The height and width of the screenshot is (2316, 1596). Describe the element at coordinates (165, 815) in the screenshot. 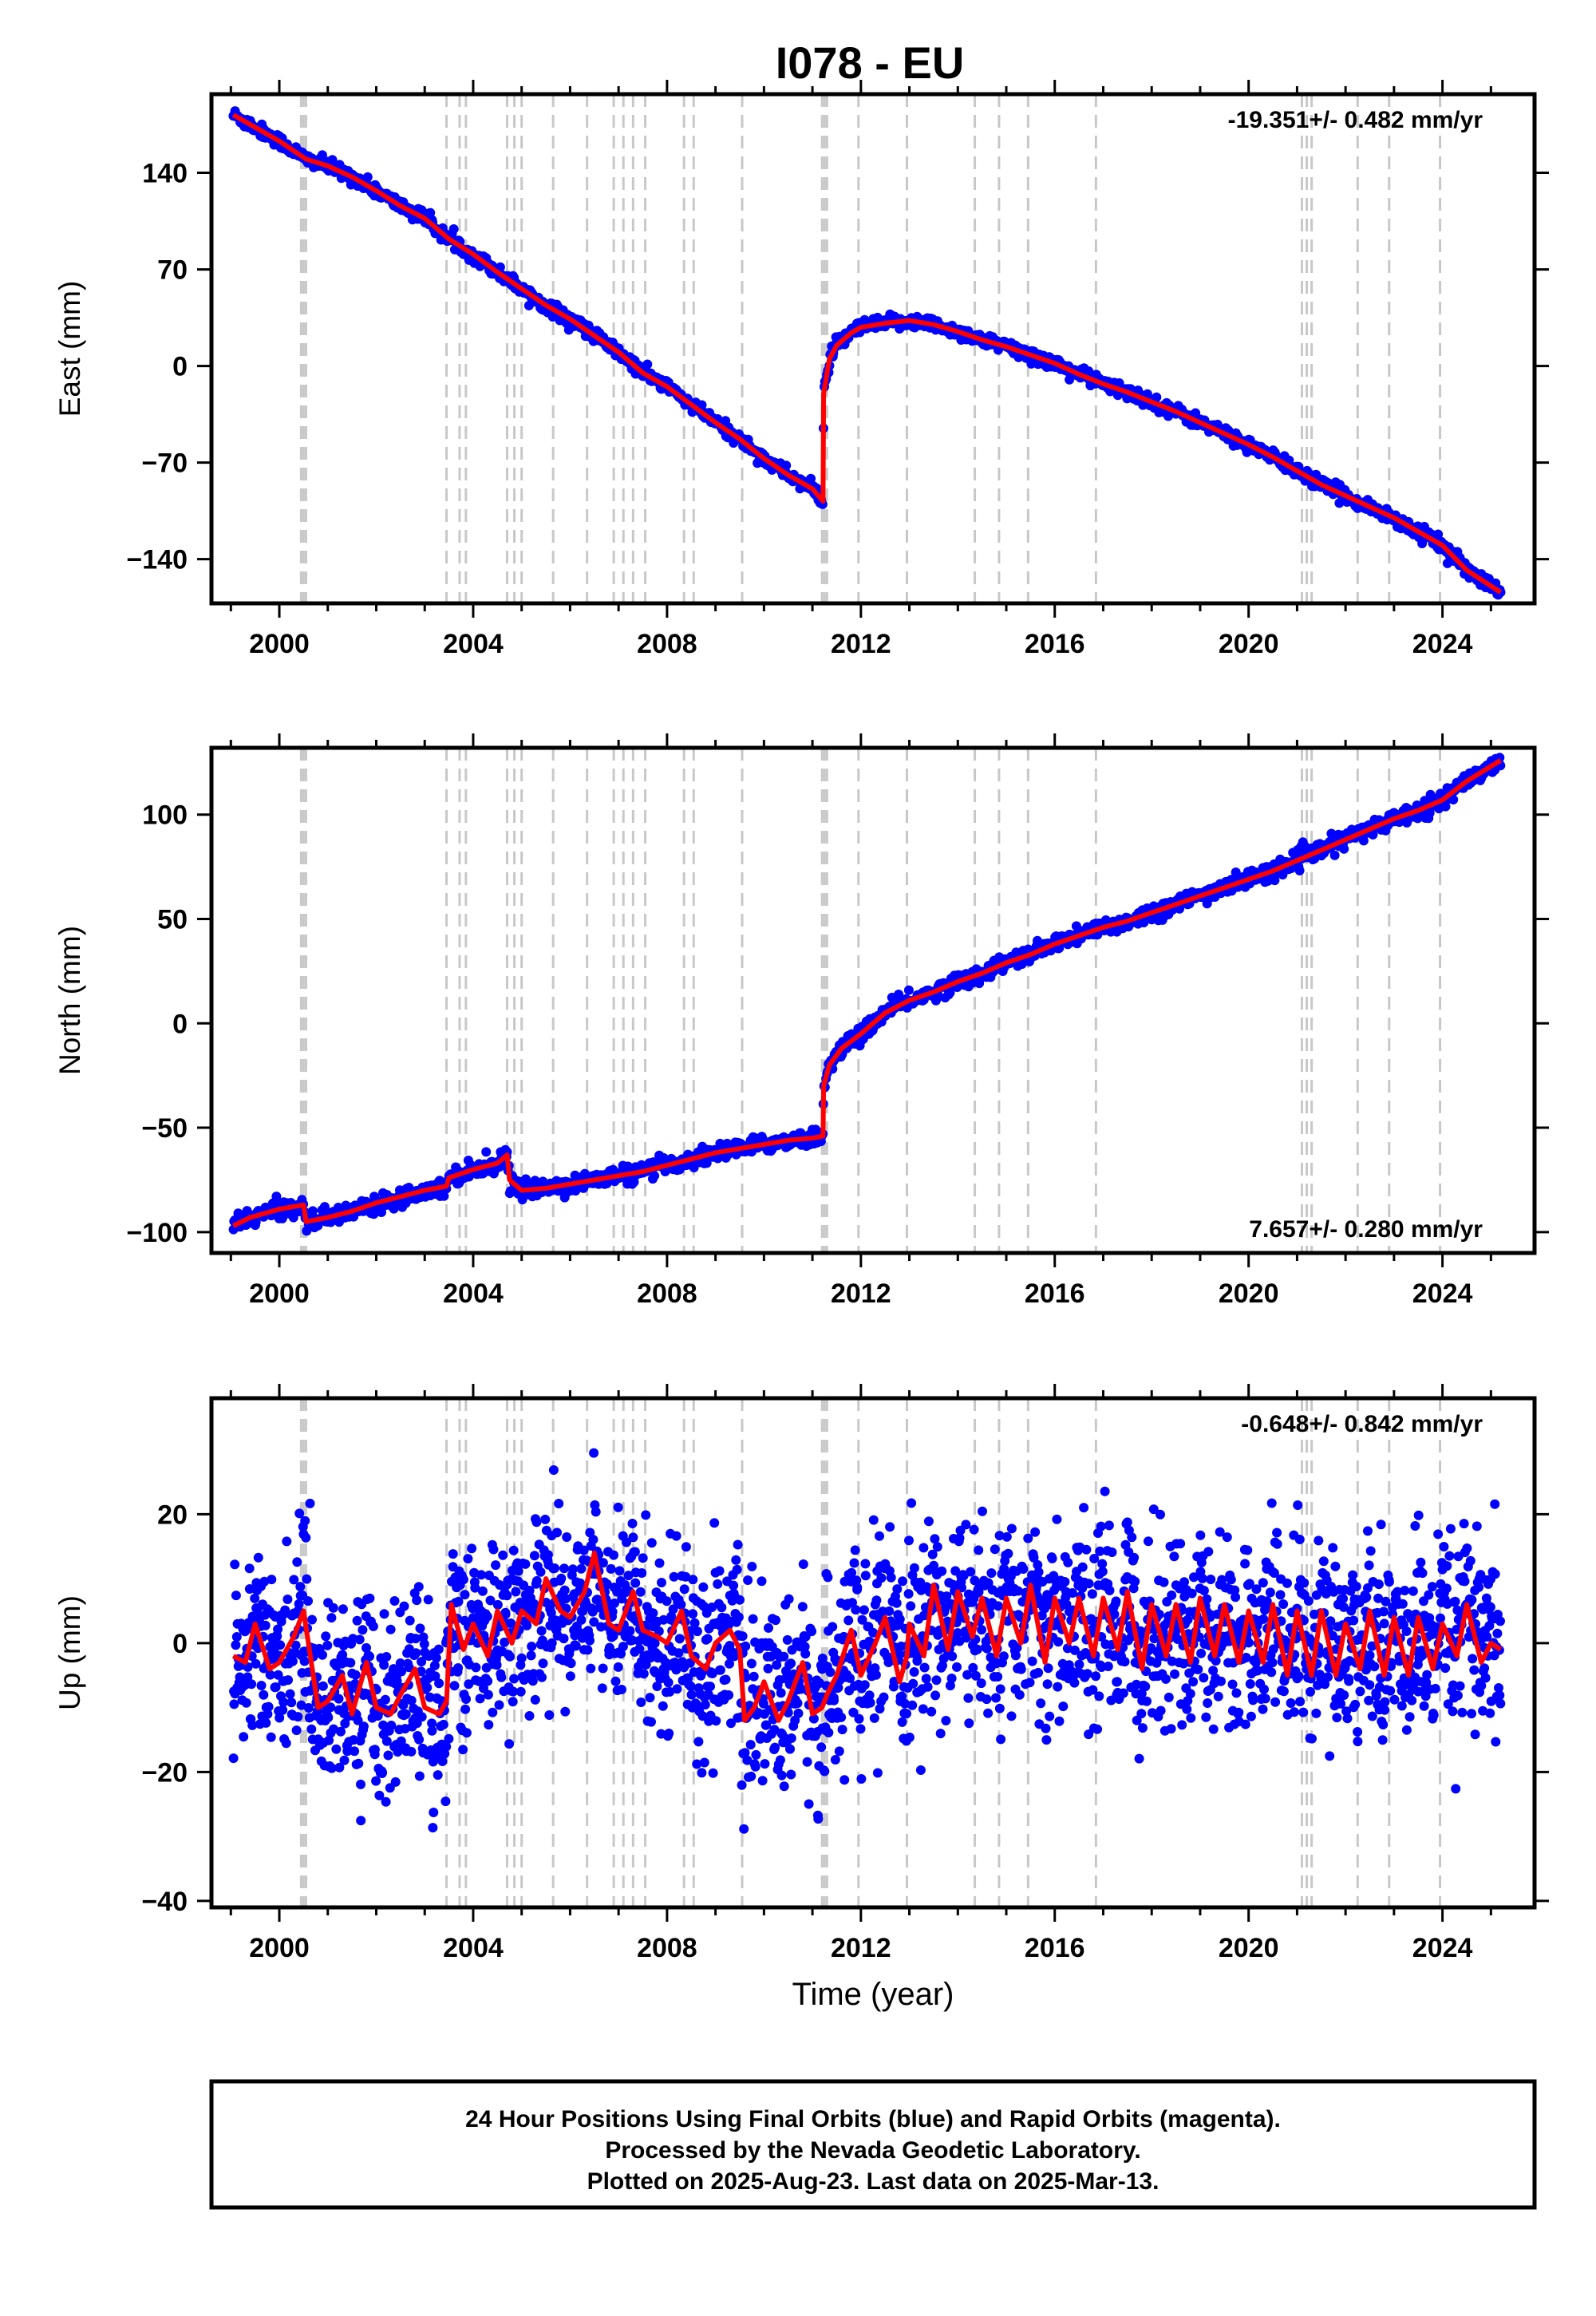

I see `y-tick-label: 100` at that location.